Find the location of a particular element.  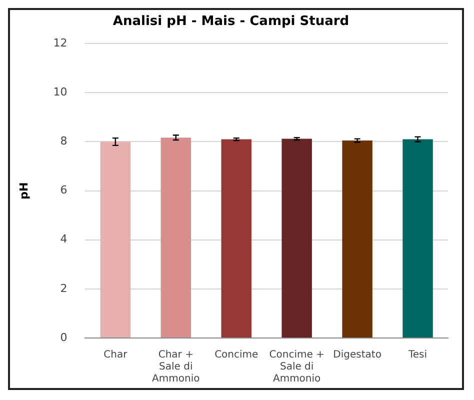

y-tick-label: 8 is located at coordinates (64, 141).